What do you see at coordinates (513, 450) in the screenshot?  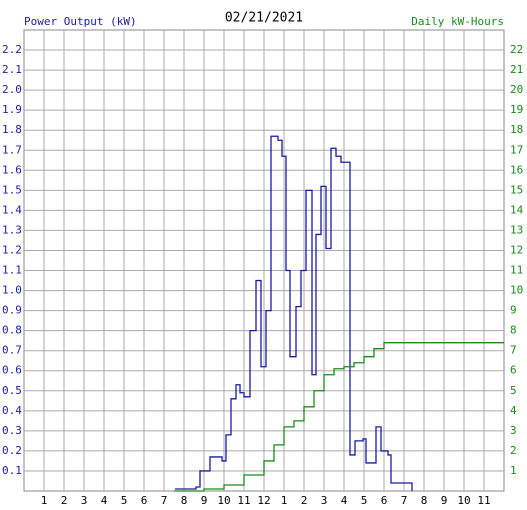 I see `y2-tick-label: 2` at bounding box center [513, 450].